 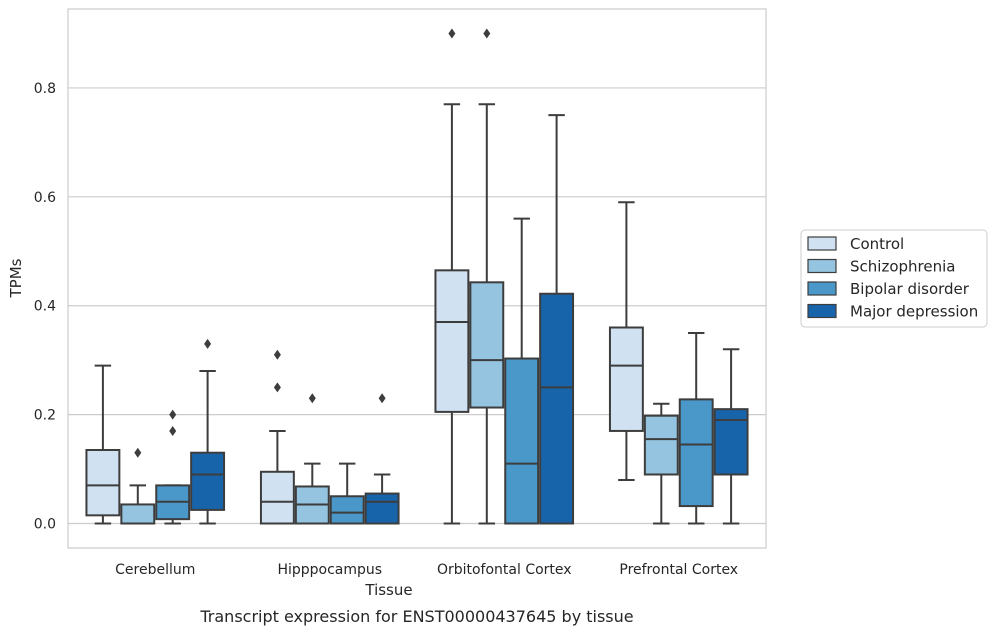 I want to click on y-tick-label: 0.6, so click(x=45, y=198).